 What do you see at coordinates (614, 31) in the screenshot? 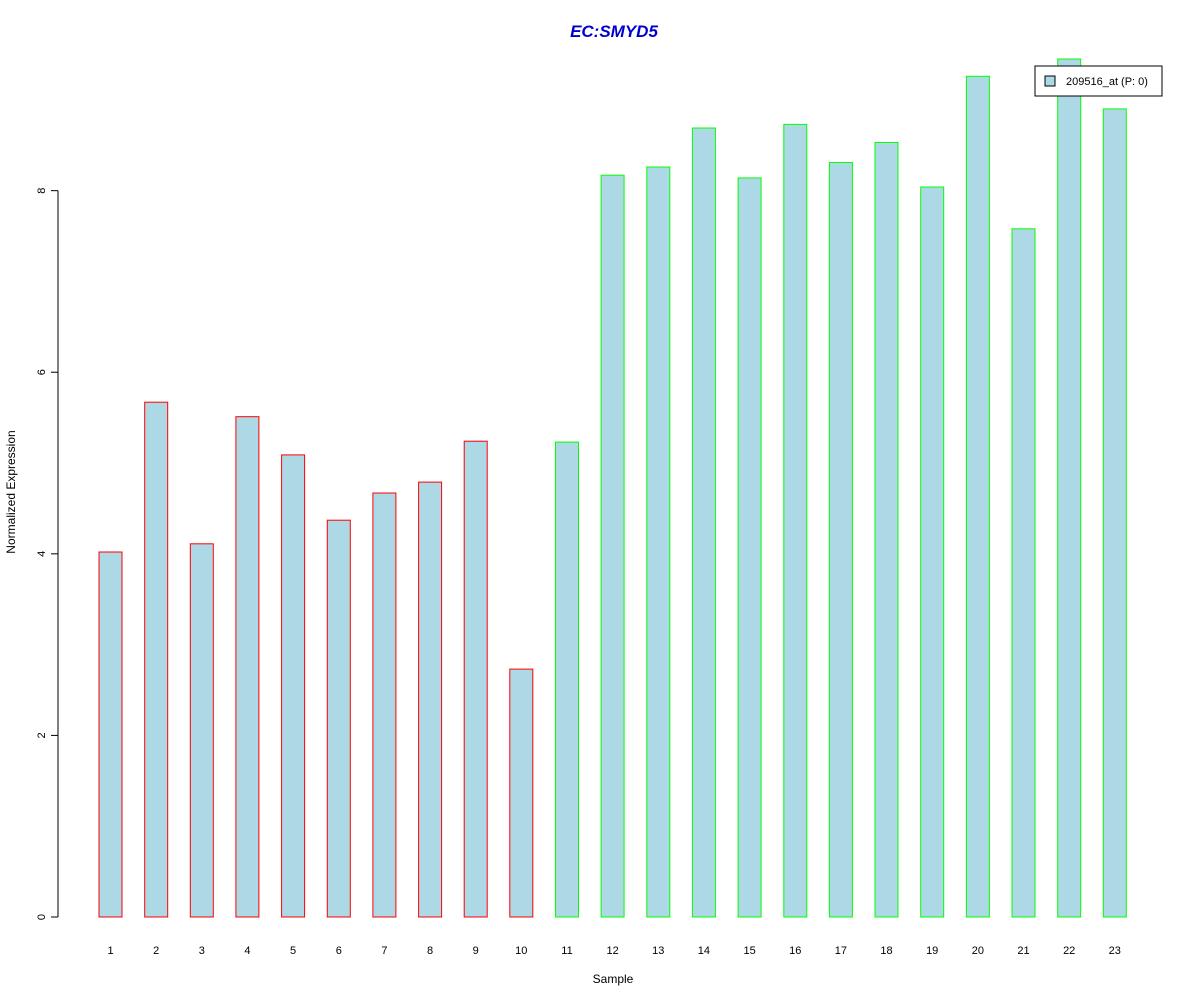
I see `chart-title: EC:SMYD5` at bounding box center [614, 31].